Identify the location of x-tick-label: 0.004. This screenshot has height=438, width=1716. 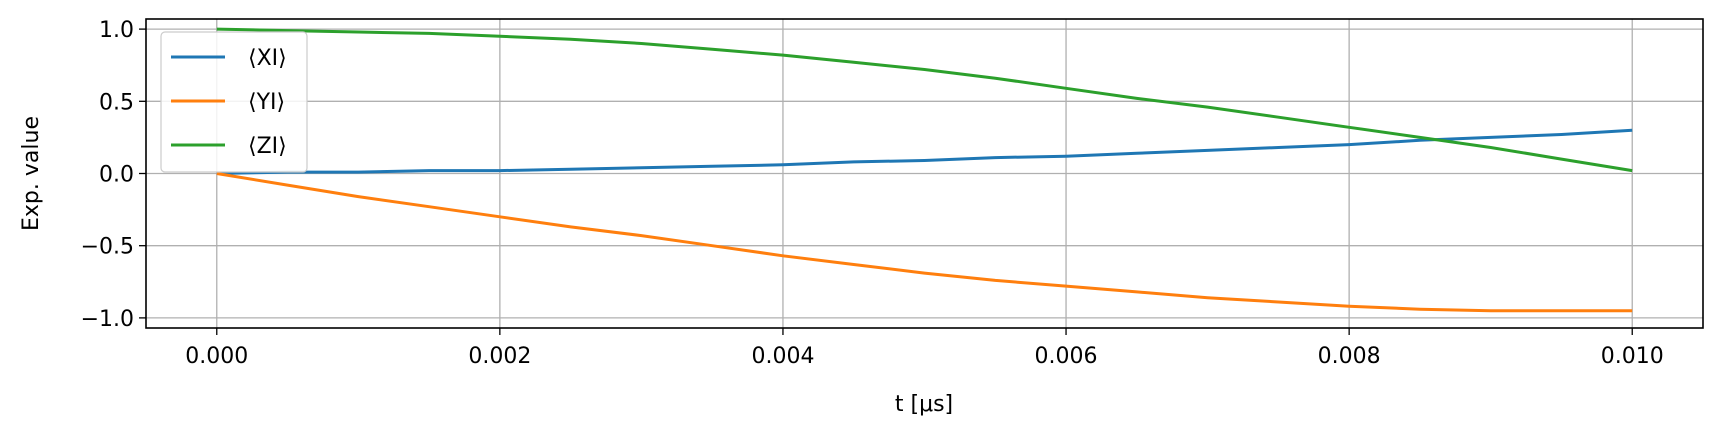
(782, 356).